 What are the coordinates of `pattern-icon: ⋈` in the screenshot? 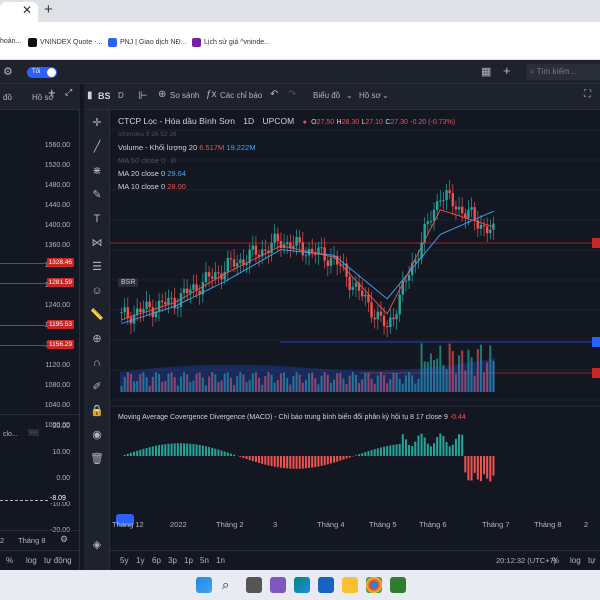 It's located at (97, 243).